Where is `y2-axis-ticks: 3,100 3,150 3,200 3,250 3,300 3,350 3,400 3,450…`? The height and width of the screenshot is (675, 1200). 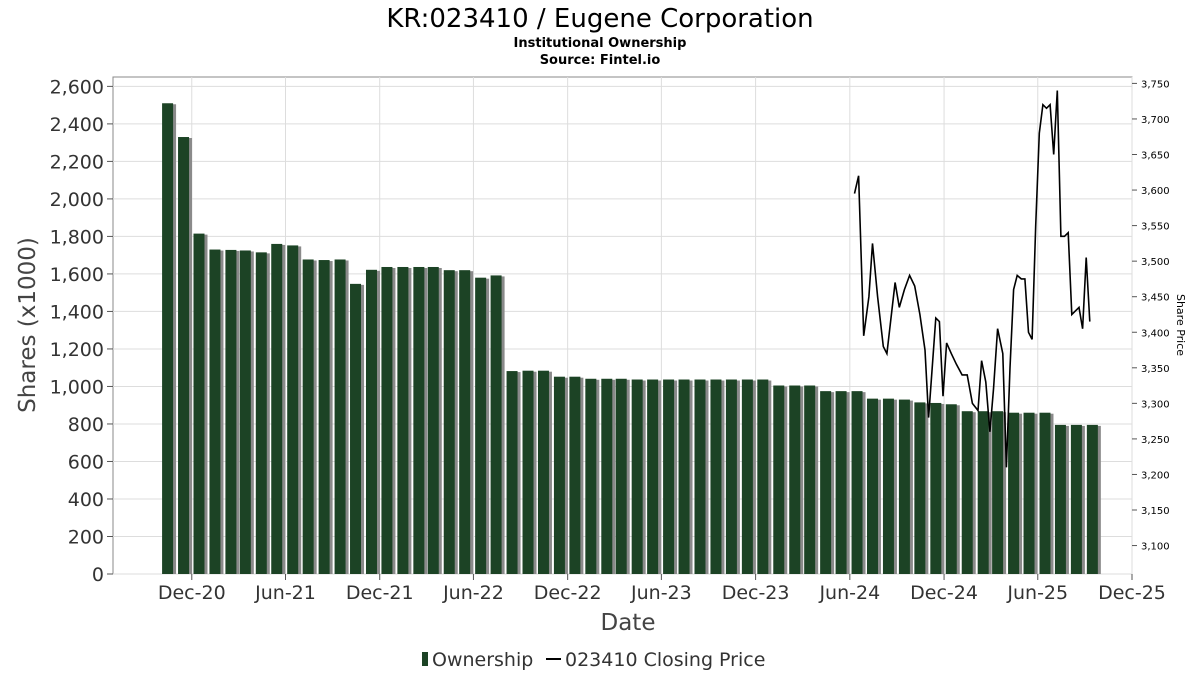 y2-axis-ticks: 3,100 3,150 3,200 3,250 3,300 3,350 3,400 3,450… is located at coordinates (1151, 316).